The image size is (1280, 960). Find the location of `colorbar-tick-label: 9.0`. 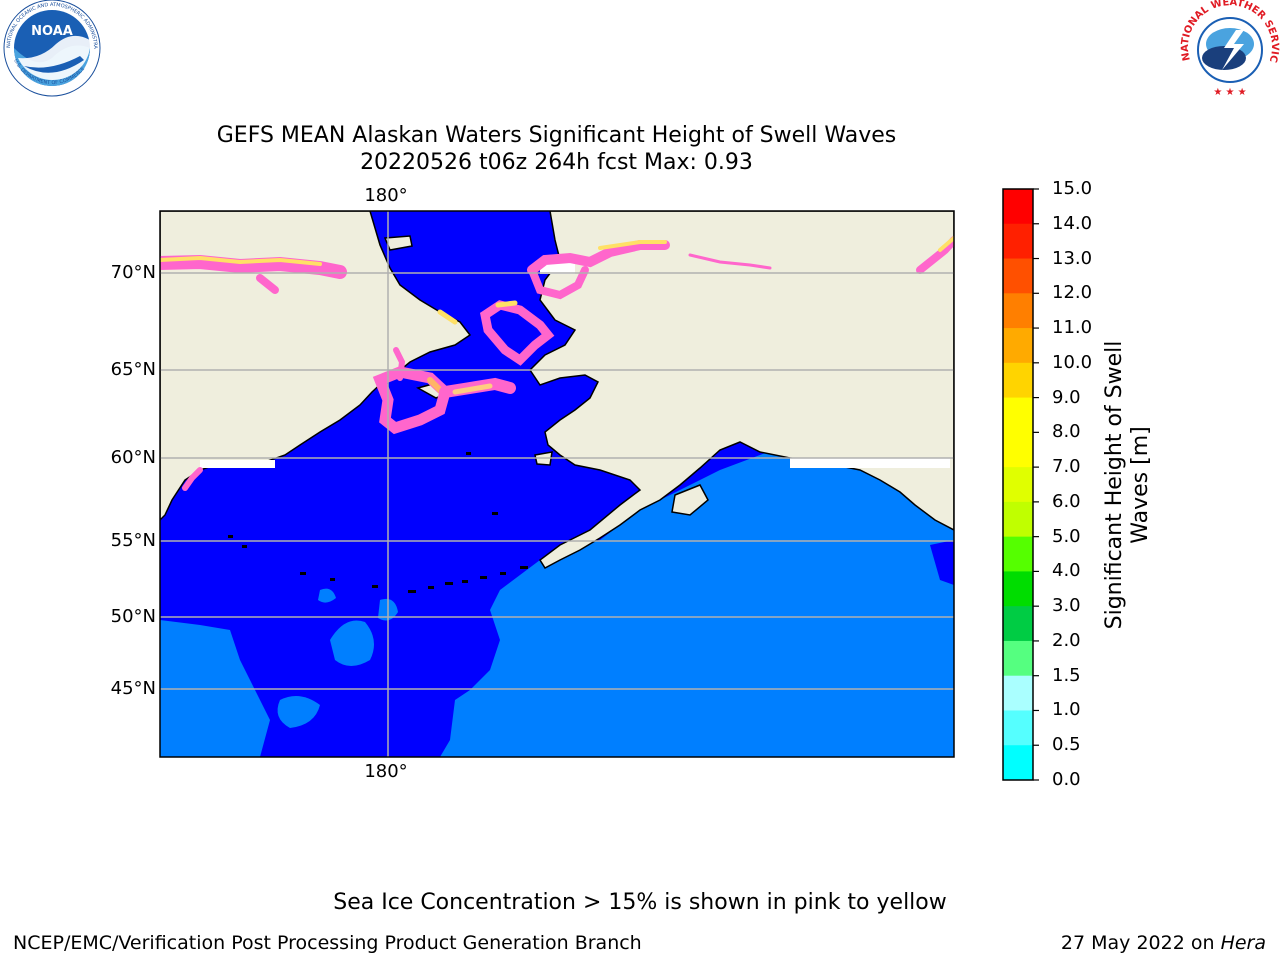

colorbar-tick-label: 9.0 is located at coordinates (1066, 397).